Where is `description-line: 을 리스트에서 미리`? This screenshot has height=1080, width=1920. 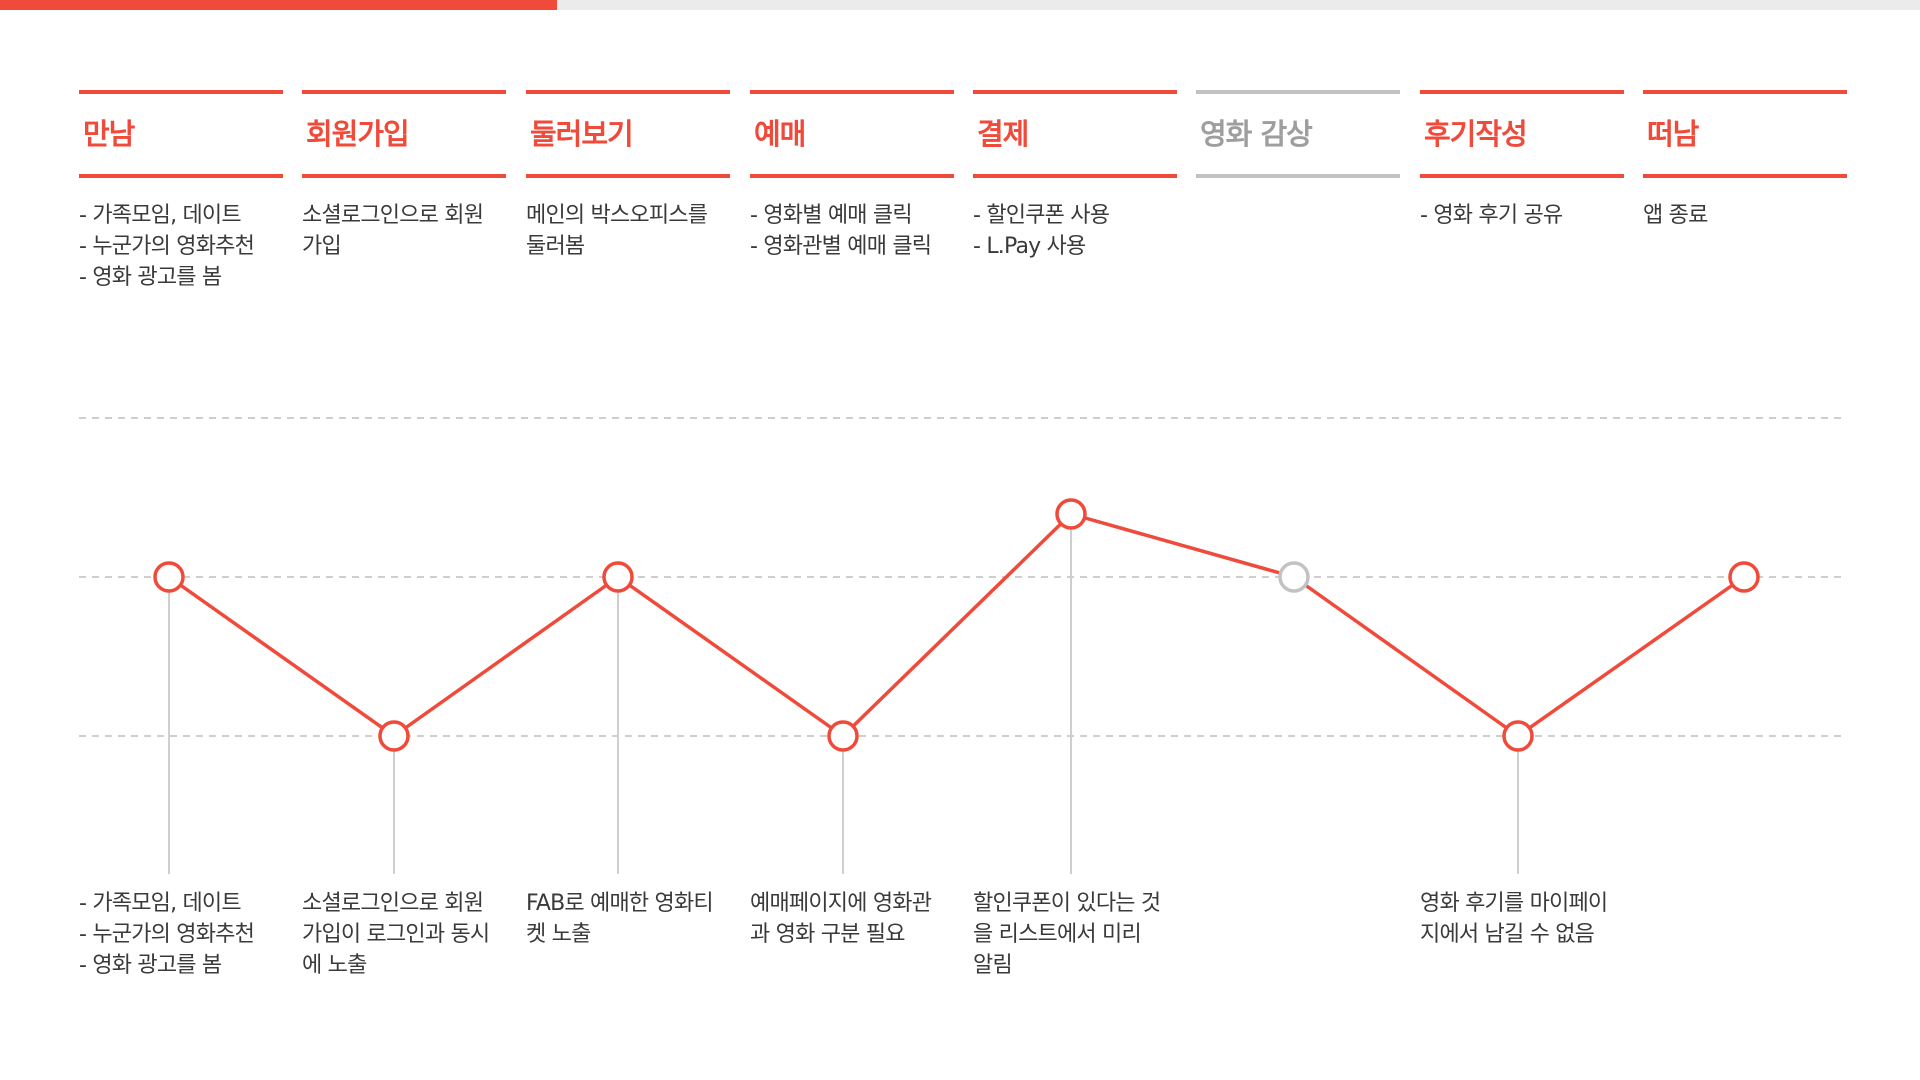
description-line: 을 리스트에서 미리 is located at coordinates (1057, 934).